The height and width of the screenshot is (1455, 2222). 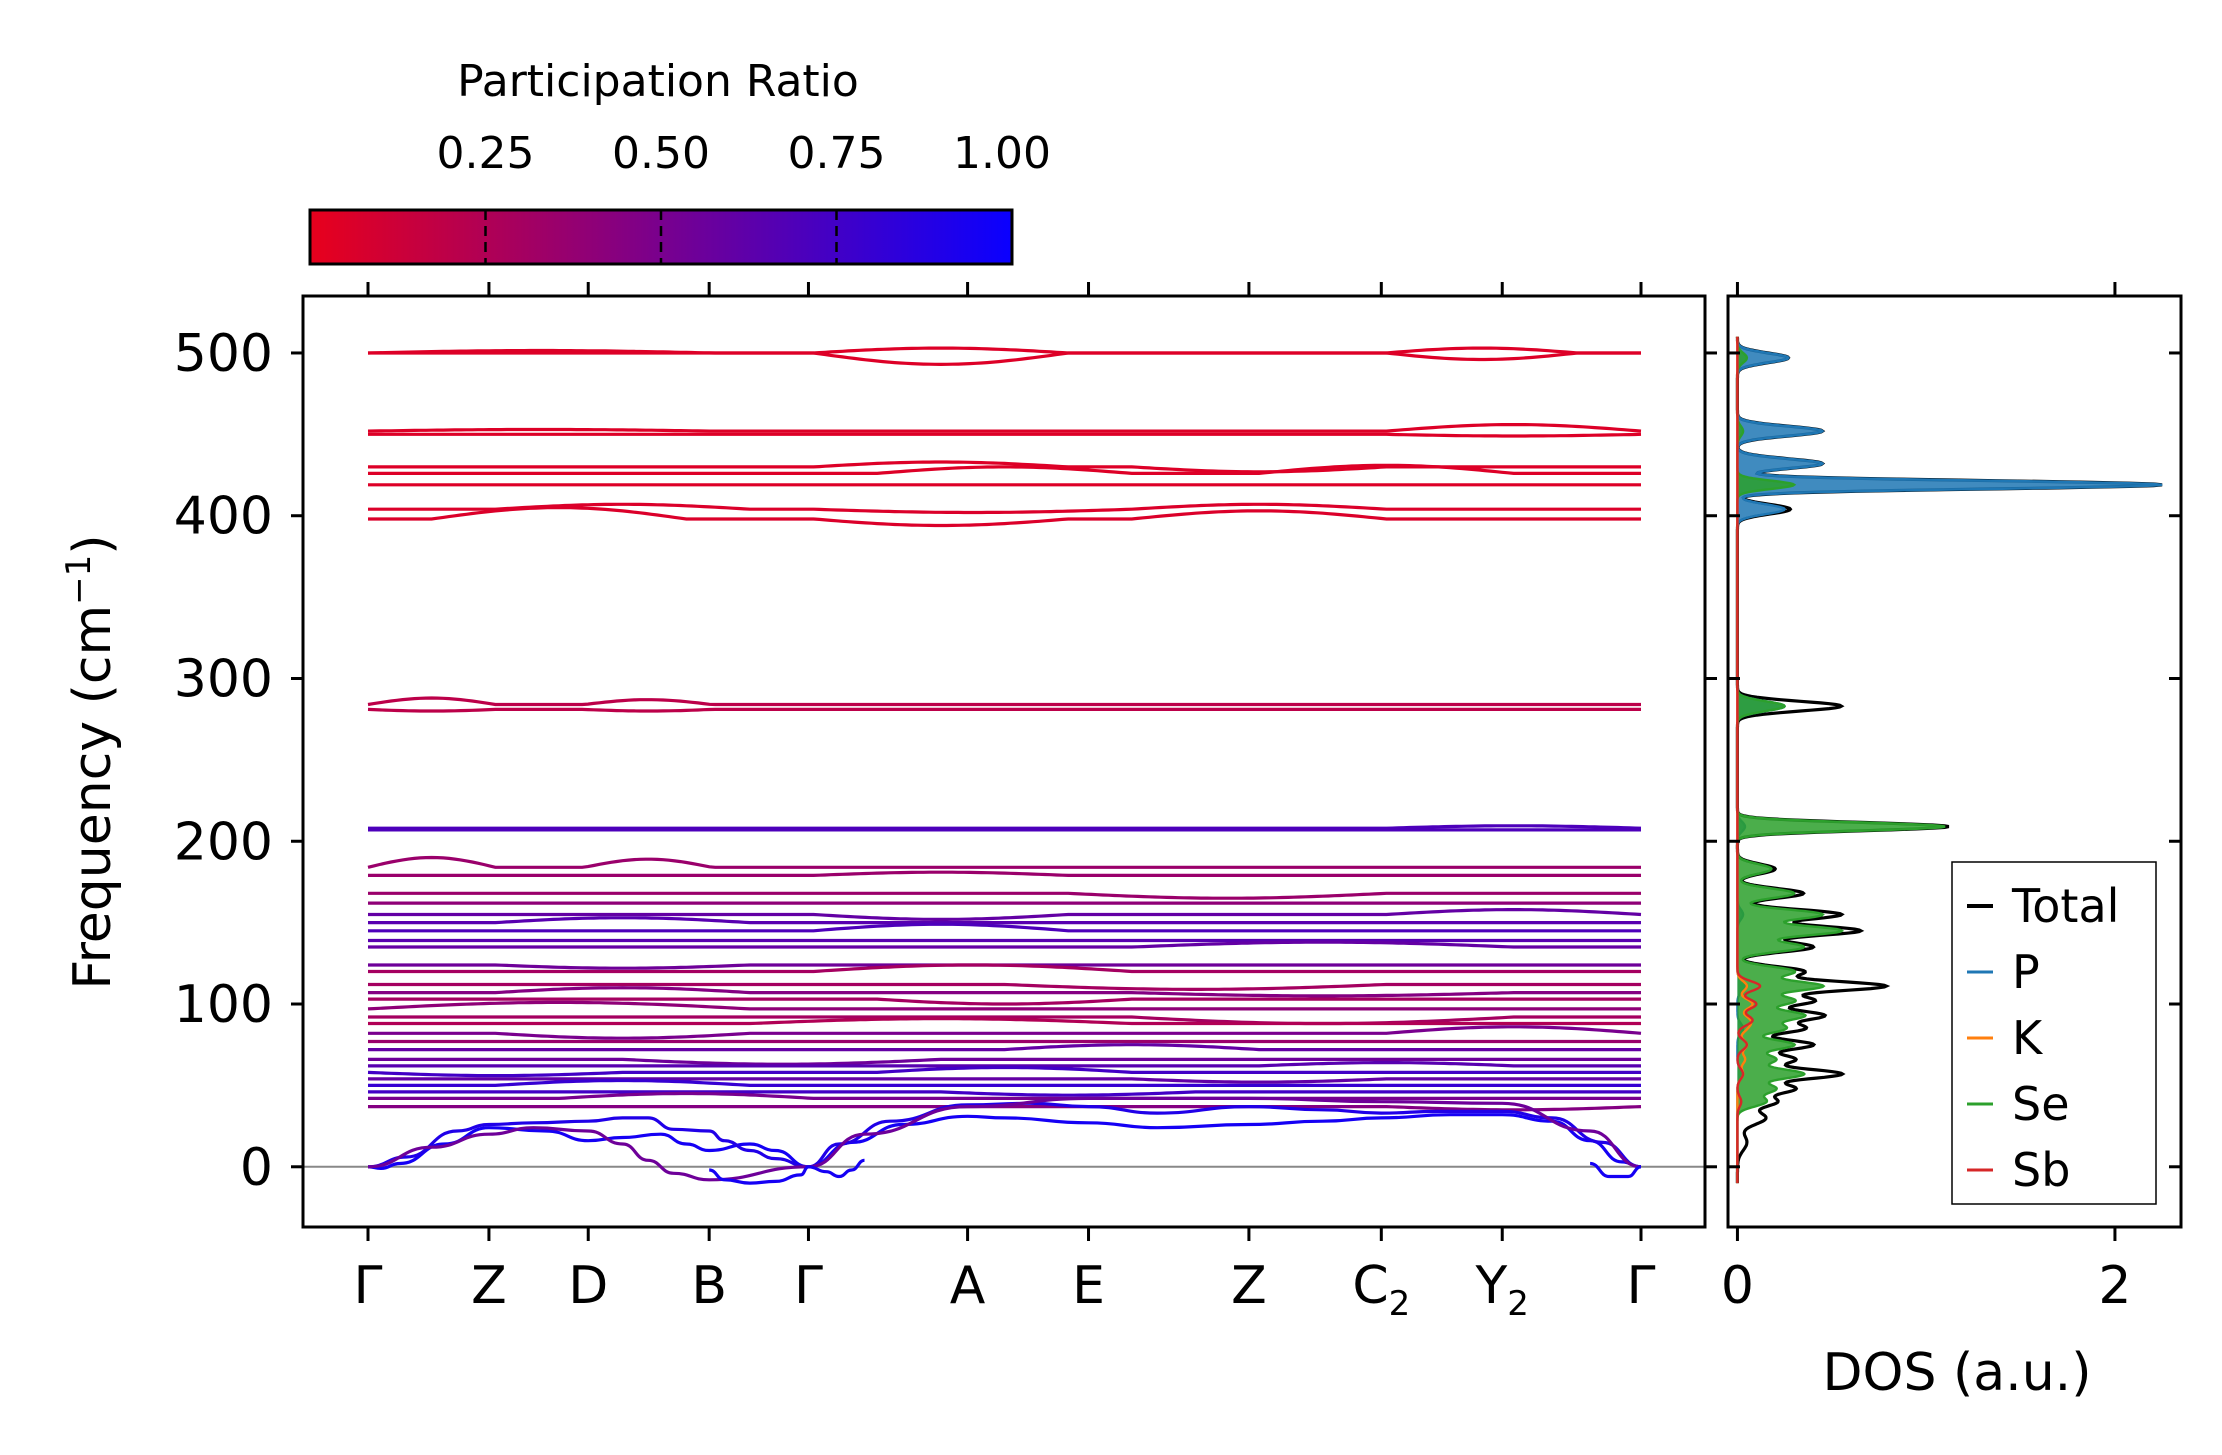 I want to click on dos-plot-frame, so click(x=1954, y=761).